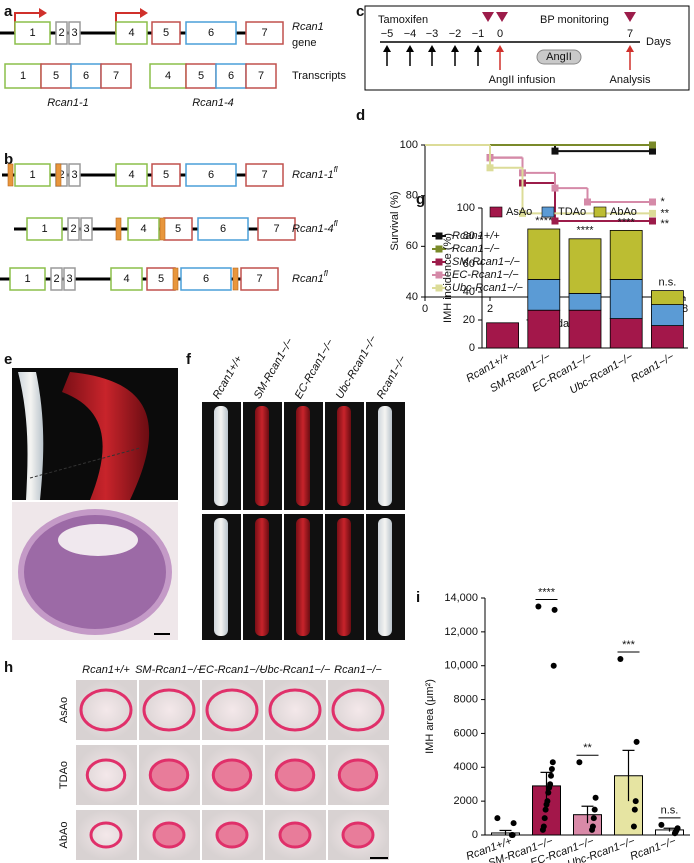  I want to click on legend-label: TDAo, so click(572, 212).